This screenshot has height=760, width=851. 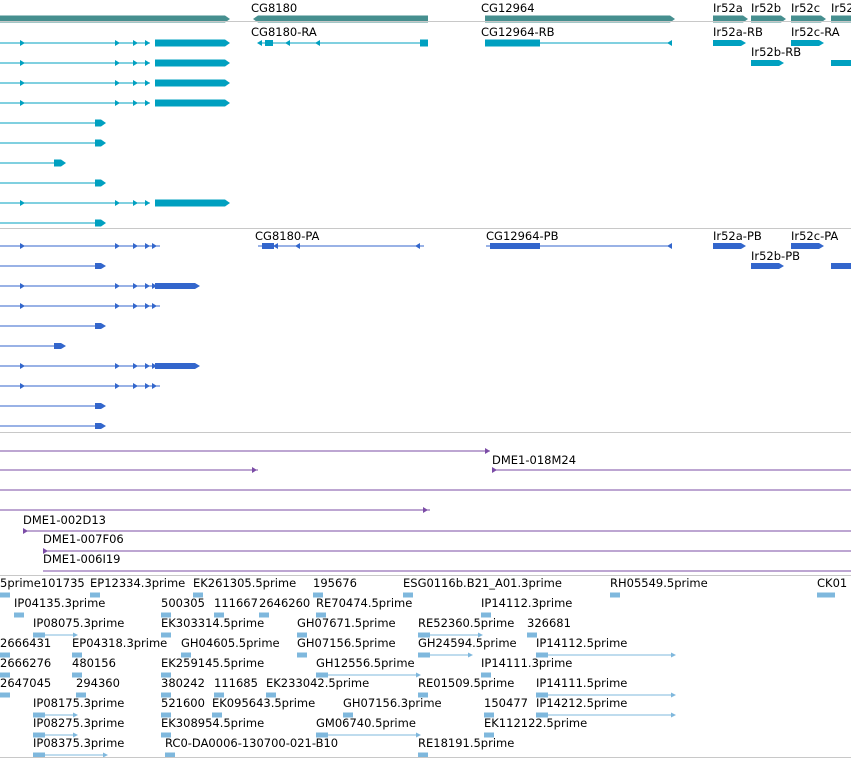 What do you see at coordinates (79, 723) in the screenshot?
I see `est-label: IP08275.3prime` at bounding box center [79, 723].